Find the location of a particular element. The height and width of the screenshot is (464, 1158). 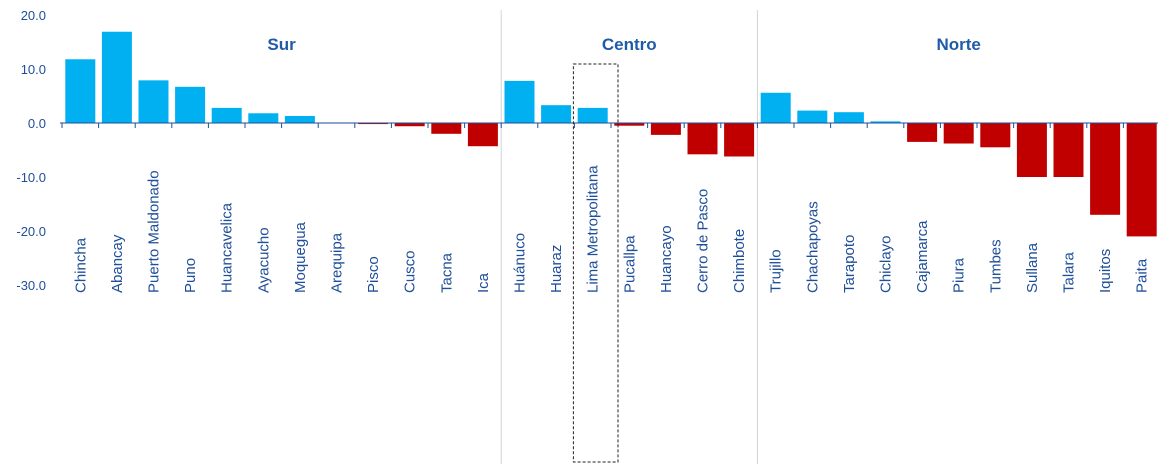

bar-huancavelica is located at coordinates (226, 115).